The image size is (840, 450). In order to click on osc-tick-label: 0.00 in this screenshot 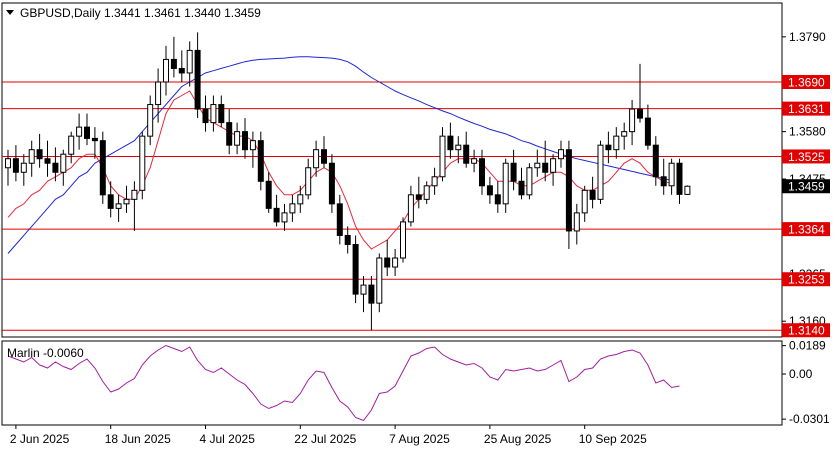, I will do `click(801, 374)`.